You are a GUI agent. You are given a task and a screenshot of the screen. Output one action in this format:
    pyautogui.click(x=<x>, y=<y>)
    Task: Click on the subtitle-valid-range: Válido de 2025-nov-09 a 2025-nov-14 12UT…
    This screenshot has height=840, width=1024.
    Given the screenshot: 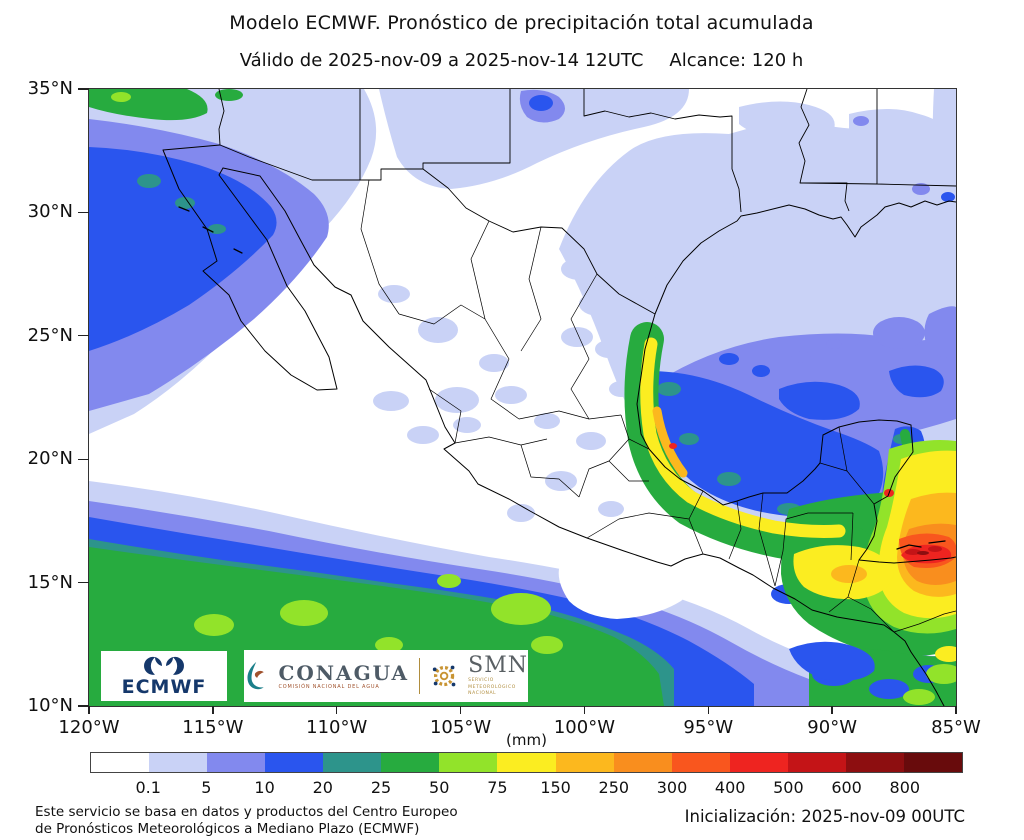 What is the action you would take?
    pyautogui.click(x=441, y=60)
    